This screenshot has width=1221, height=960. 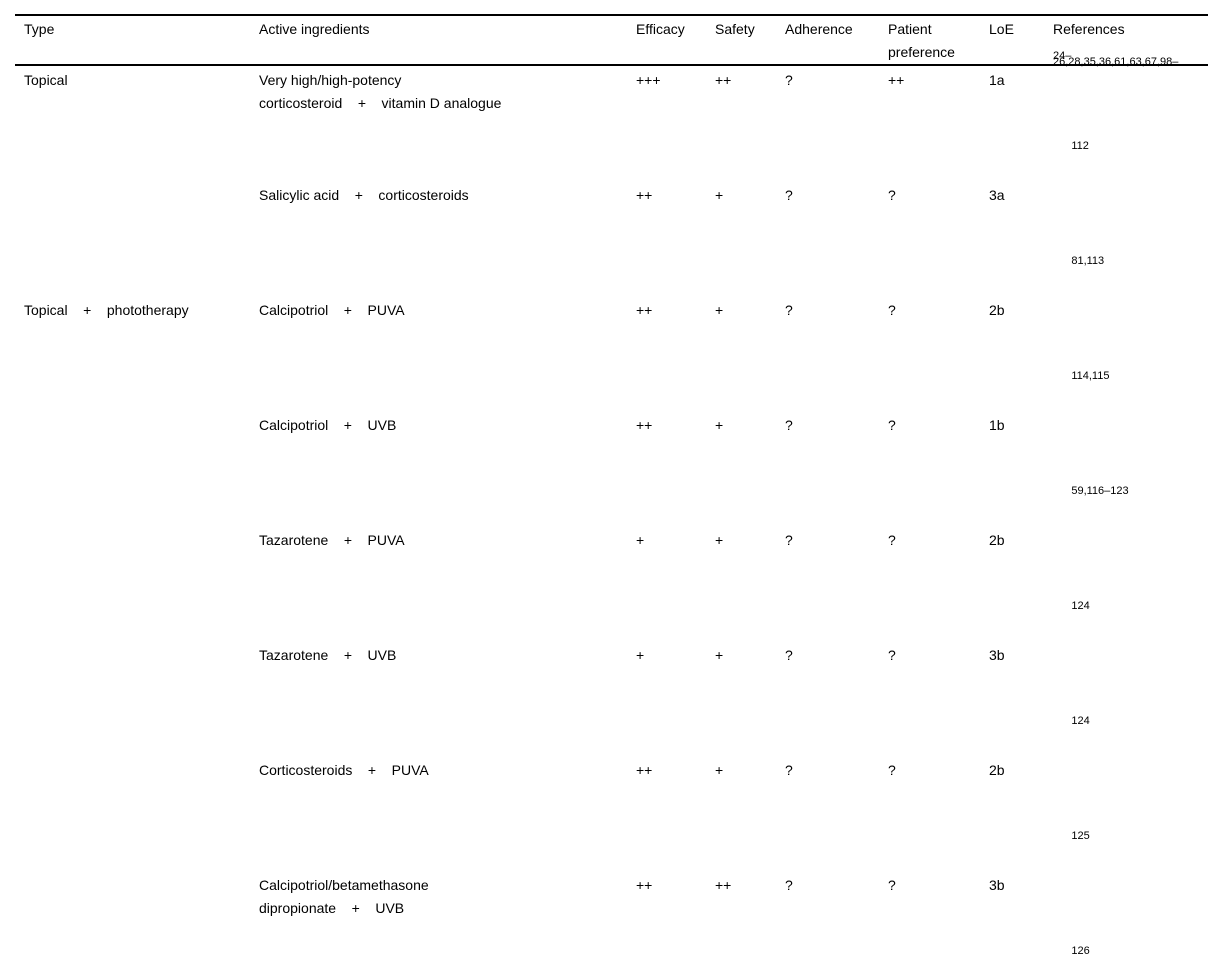 What do you see at coordinates (364, 195) in the screenshot?
I see `cell-active-ingredients: Salicylic acid + corticosteroids` at bounding box center [364, 195].